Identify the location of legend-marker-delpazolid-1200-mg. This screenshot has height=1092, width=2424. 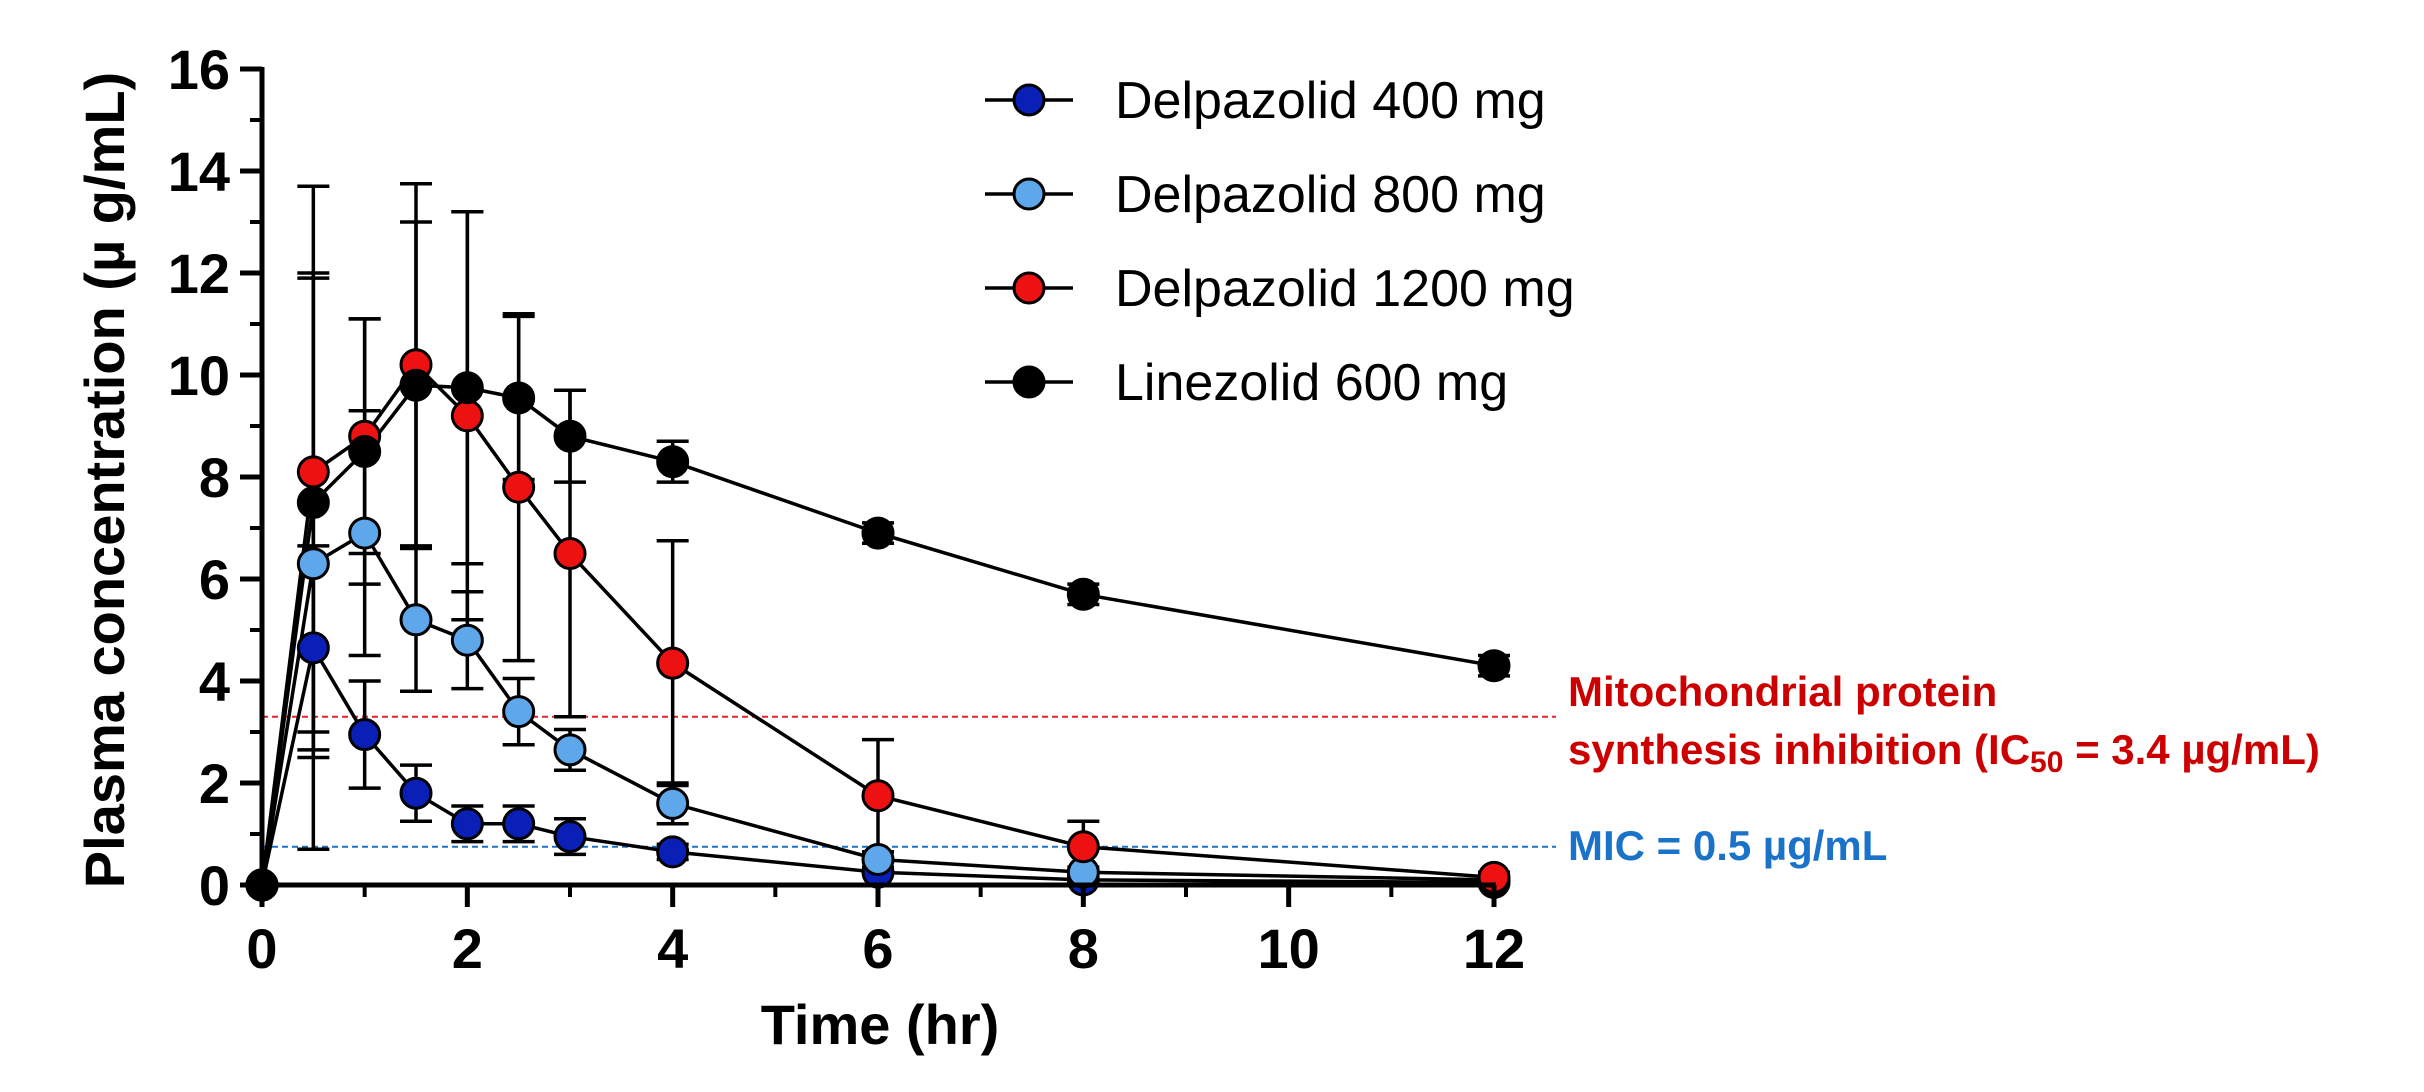
(1029, 288).